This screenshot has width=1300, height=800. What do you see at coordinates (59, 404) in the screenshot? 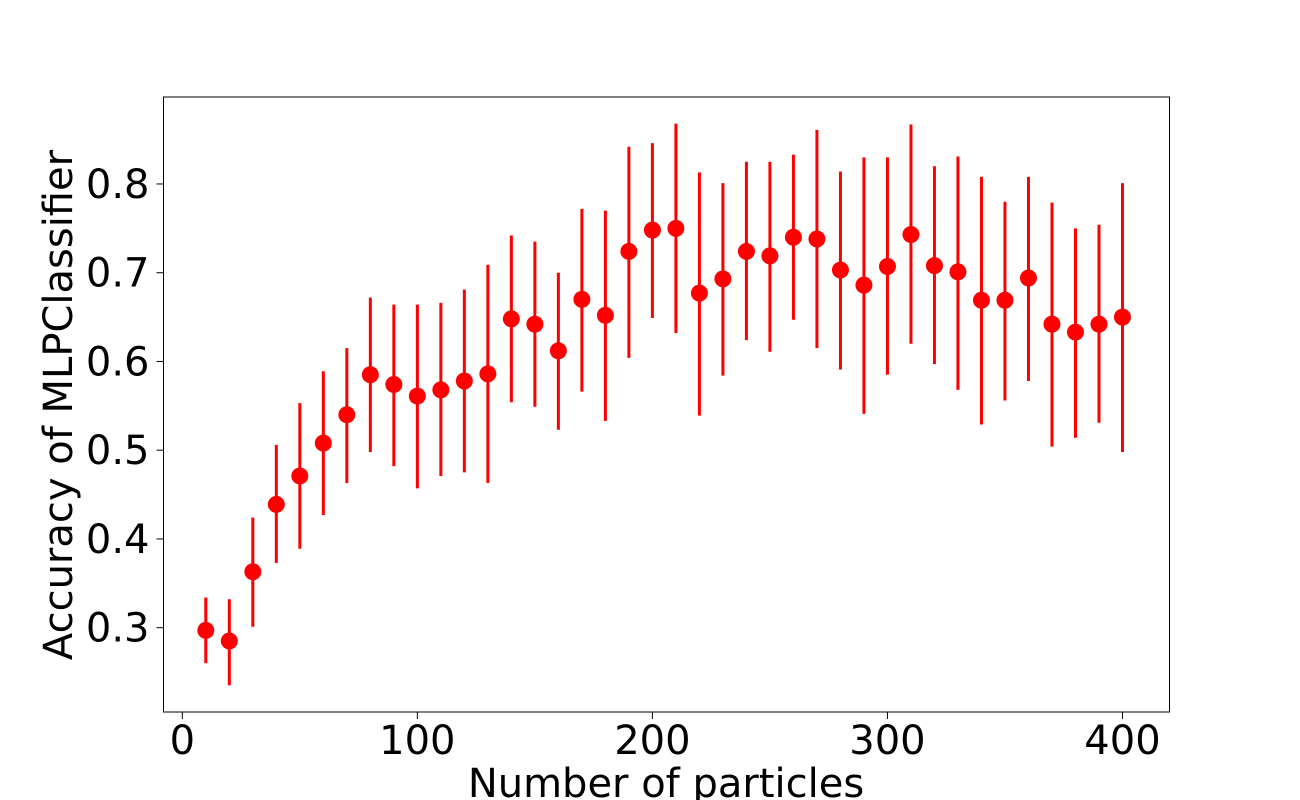
I see `y-axis-label: Accuracy of MLPClassifier` at bounding box center [59, 404].